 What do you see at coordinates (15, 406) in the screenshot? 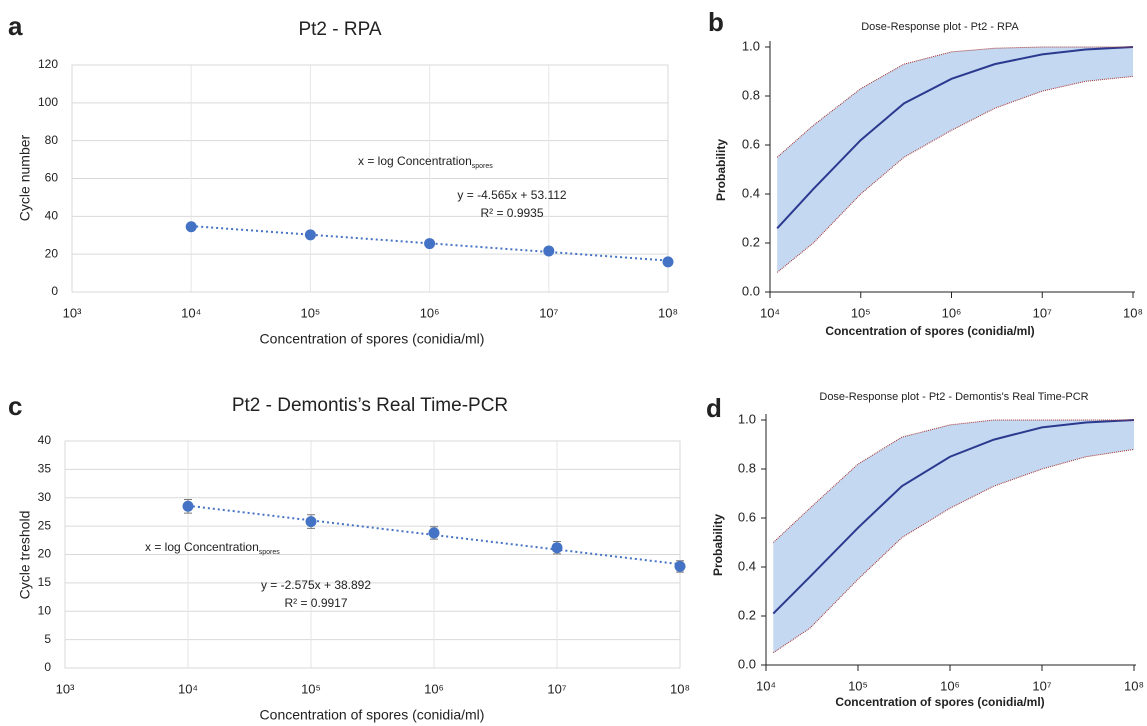
I see `panel-letter: c` at bounding box center [15, 406].